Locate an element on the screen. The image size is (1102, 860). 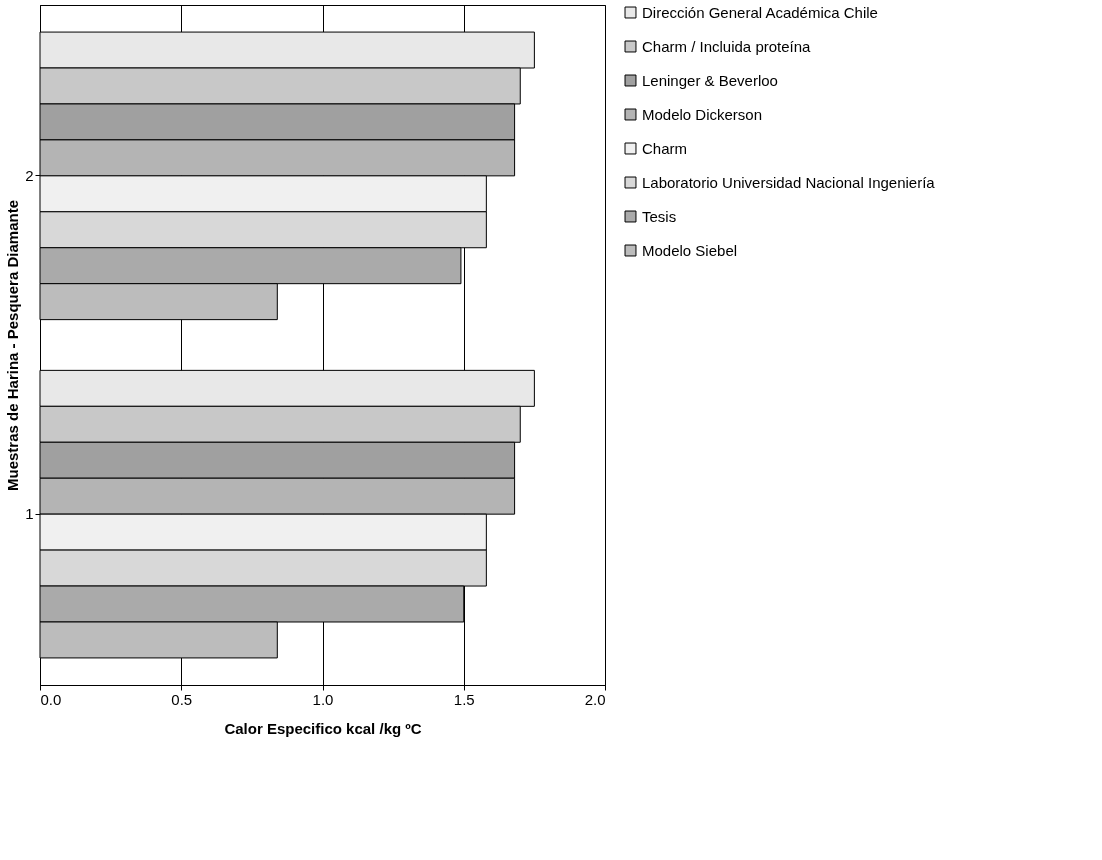
x-tick-label: 1.5 is located at coordinates (464, 699).